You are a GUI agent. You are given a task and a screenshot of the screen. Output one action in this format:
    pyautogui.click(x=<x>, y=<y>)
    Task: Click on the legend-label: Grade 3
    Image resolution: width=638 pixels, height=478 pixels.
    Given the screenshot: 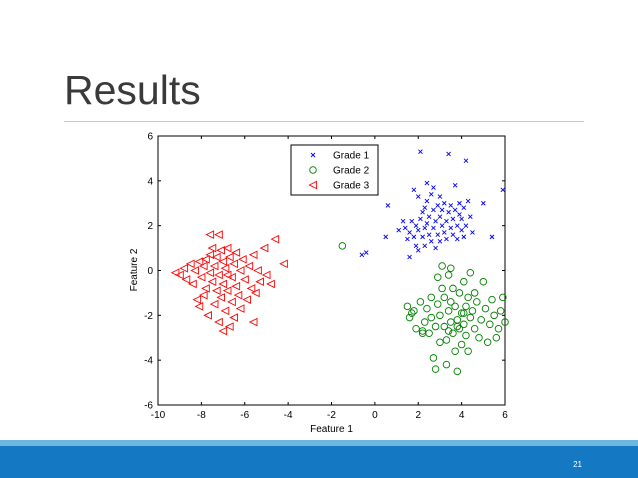 What is the action you would take?
    pyautogui.click(x=351, y=186)
    